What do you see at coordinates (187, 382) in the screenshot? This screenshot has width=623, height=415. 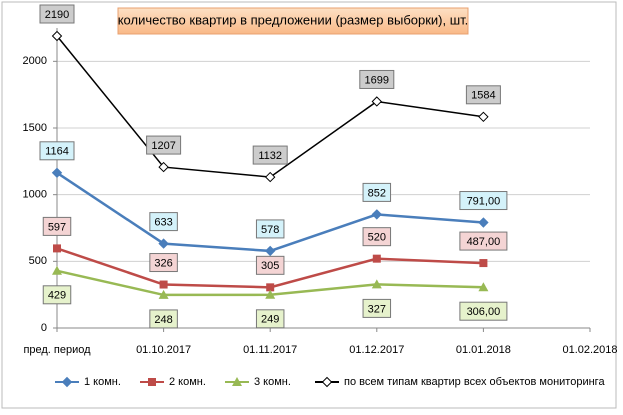 I see `legend-label: 2 комн.` at bounding box center [187, 382].